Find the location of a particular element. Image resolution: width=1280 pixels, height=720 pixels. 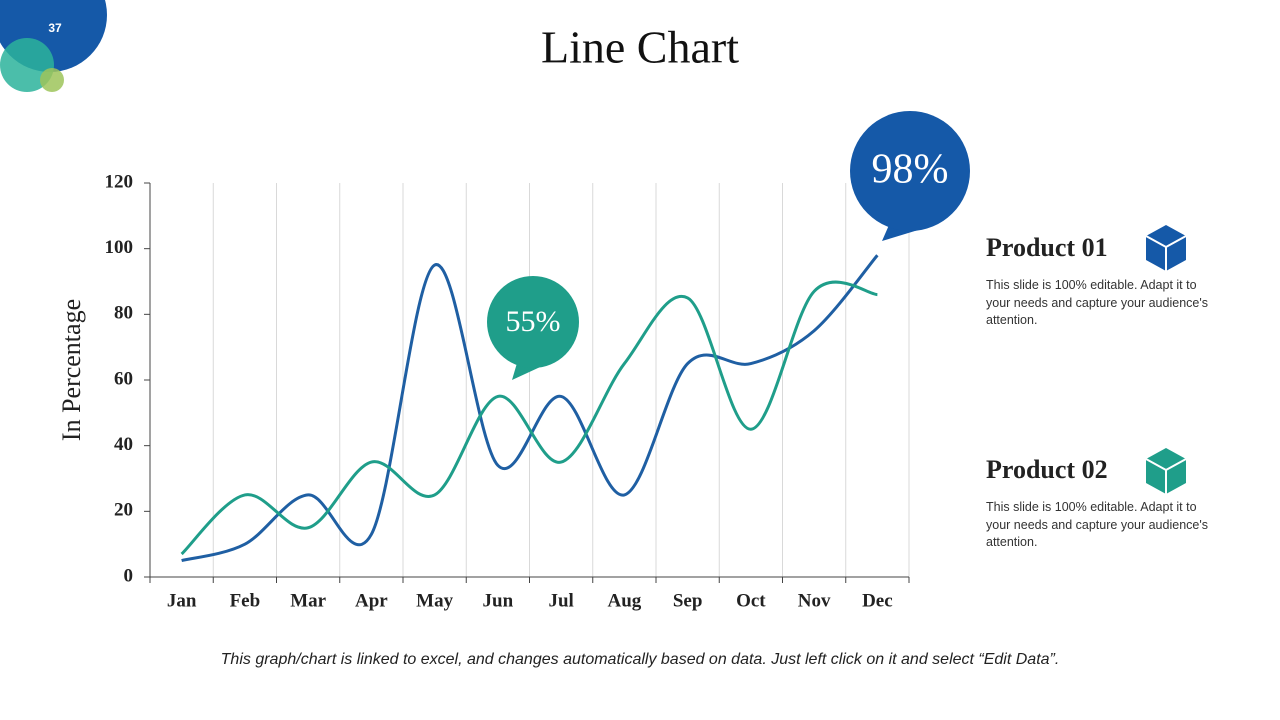

x-tick-label: Oct is located at coordinates (751, 600).